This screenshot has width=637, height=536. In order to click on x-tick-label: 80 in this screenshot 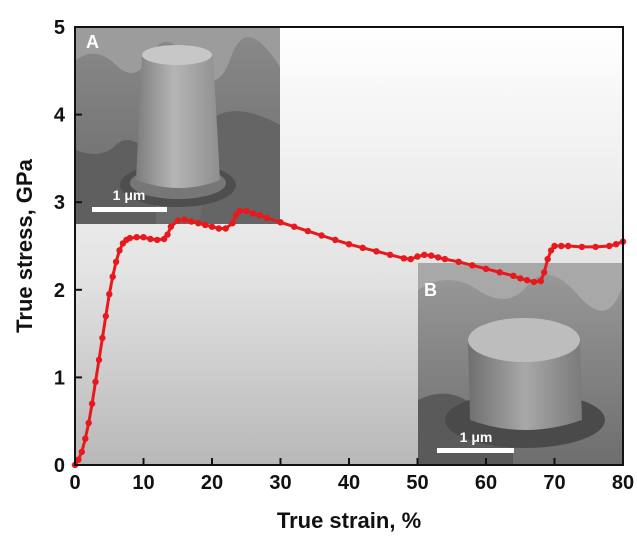, I will do `click(623, 483)`.